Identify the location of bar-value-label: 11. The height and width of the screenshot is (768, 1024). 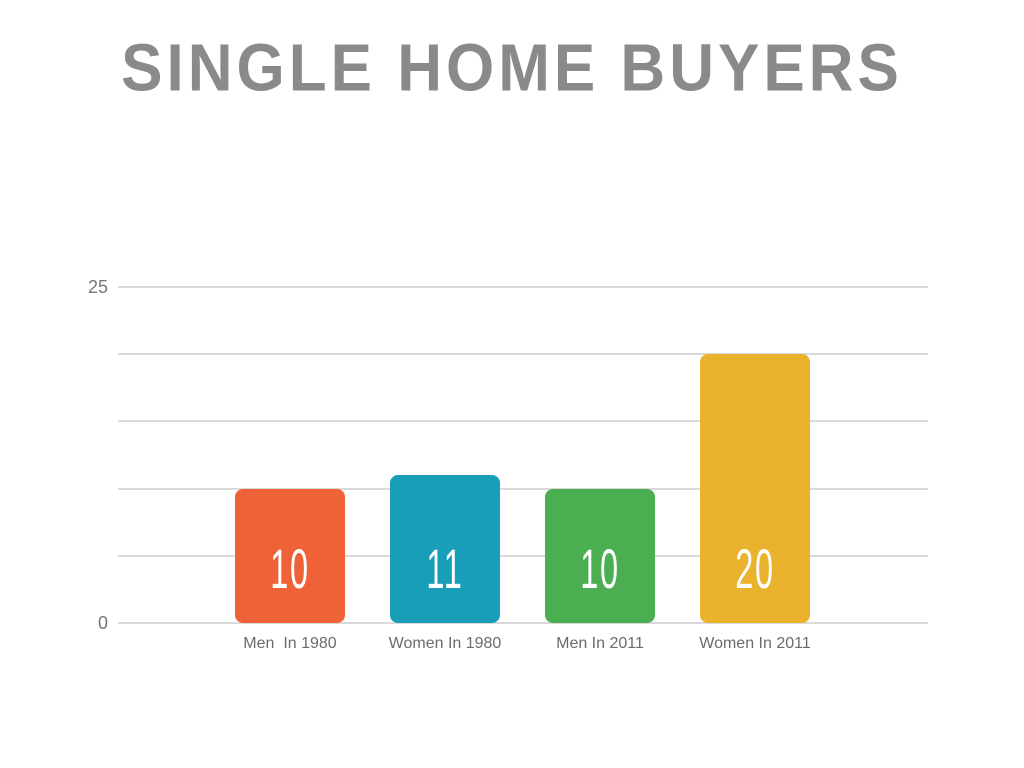
(445, 568).